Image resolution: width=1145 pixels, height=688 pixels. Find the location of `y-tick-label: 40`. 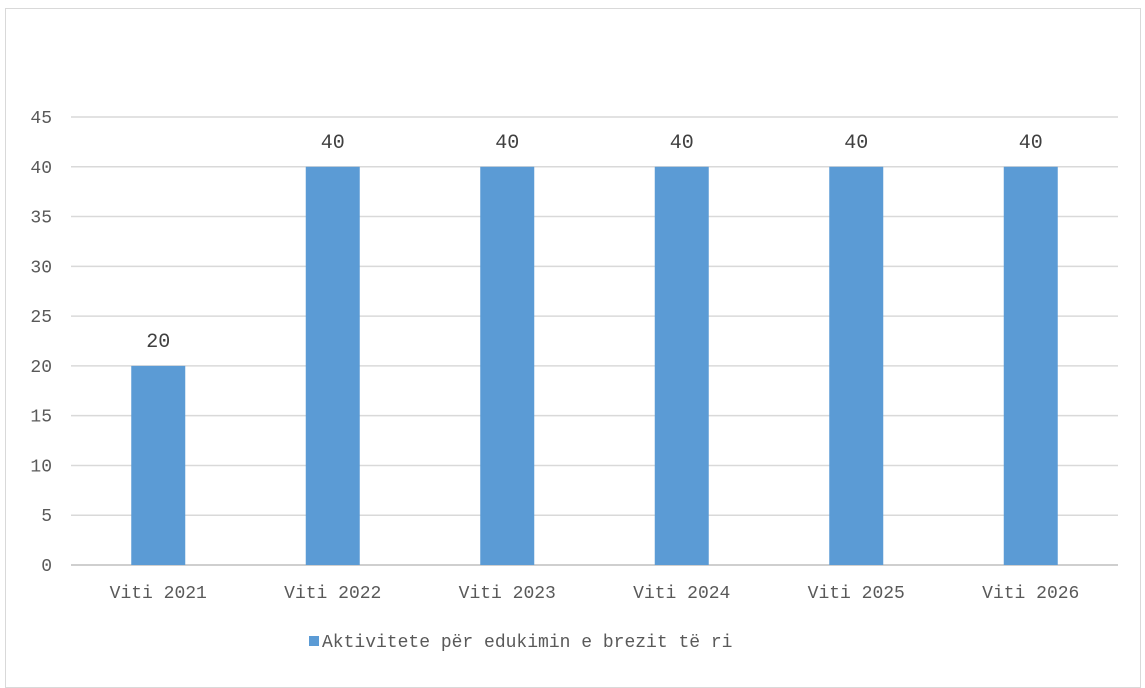

y-tick-label: 40 is located at coordinates (41, 169).